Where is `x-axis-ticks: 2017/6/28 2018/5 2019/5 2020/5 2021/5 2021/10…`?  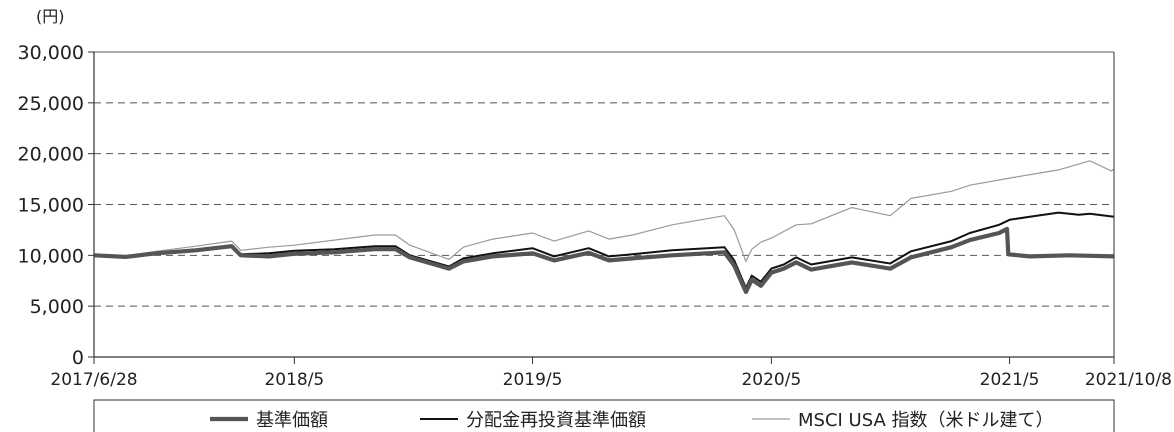
x-axis-ticks: 2017/6/28 2018/5 2019/5 2020/5 2021/5 2021/10… is located at coordinates (611, 373).